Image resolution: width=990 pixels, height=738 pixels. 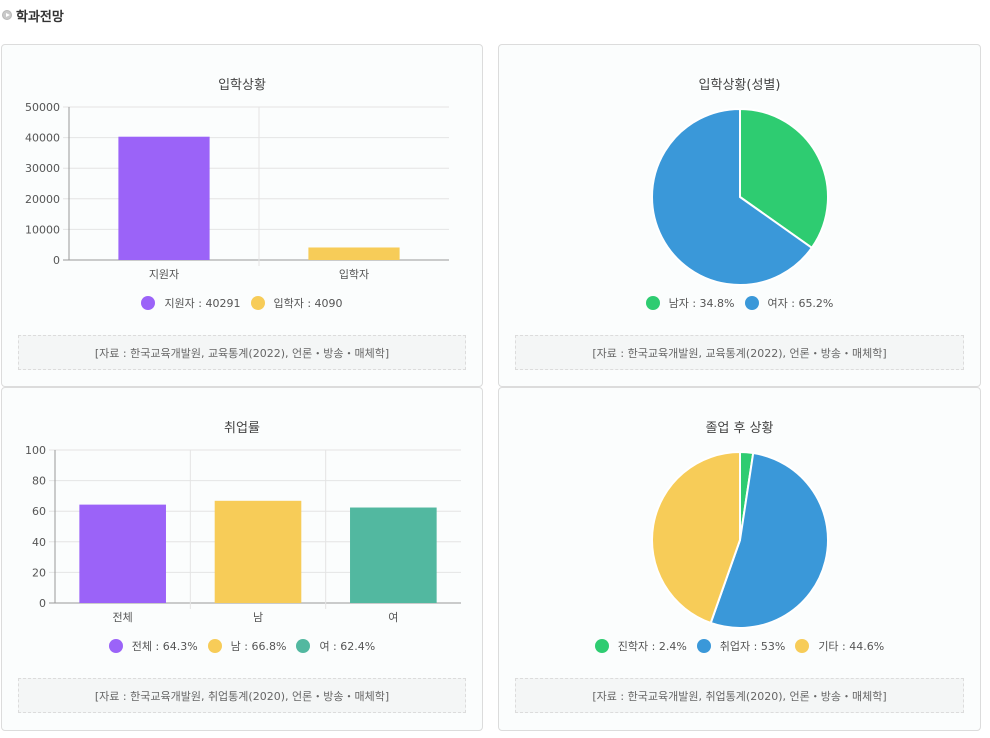 I want to click on y-tick-label: 100, so click(x=35, y=450).